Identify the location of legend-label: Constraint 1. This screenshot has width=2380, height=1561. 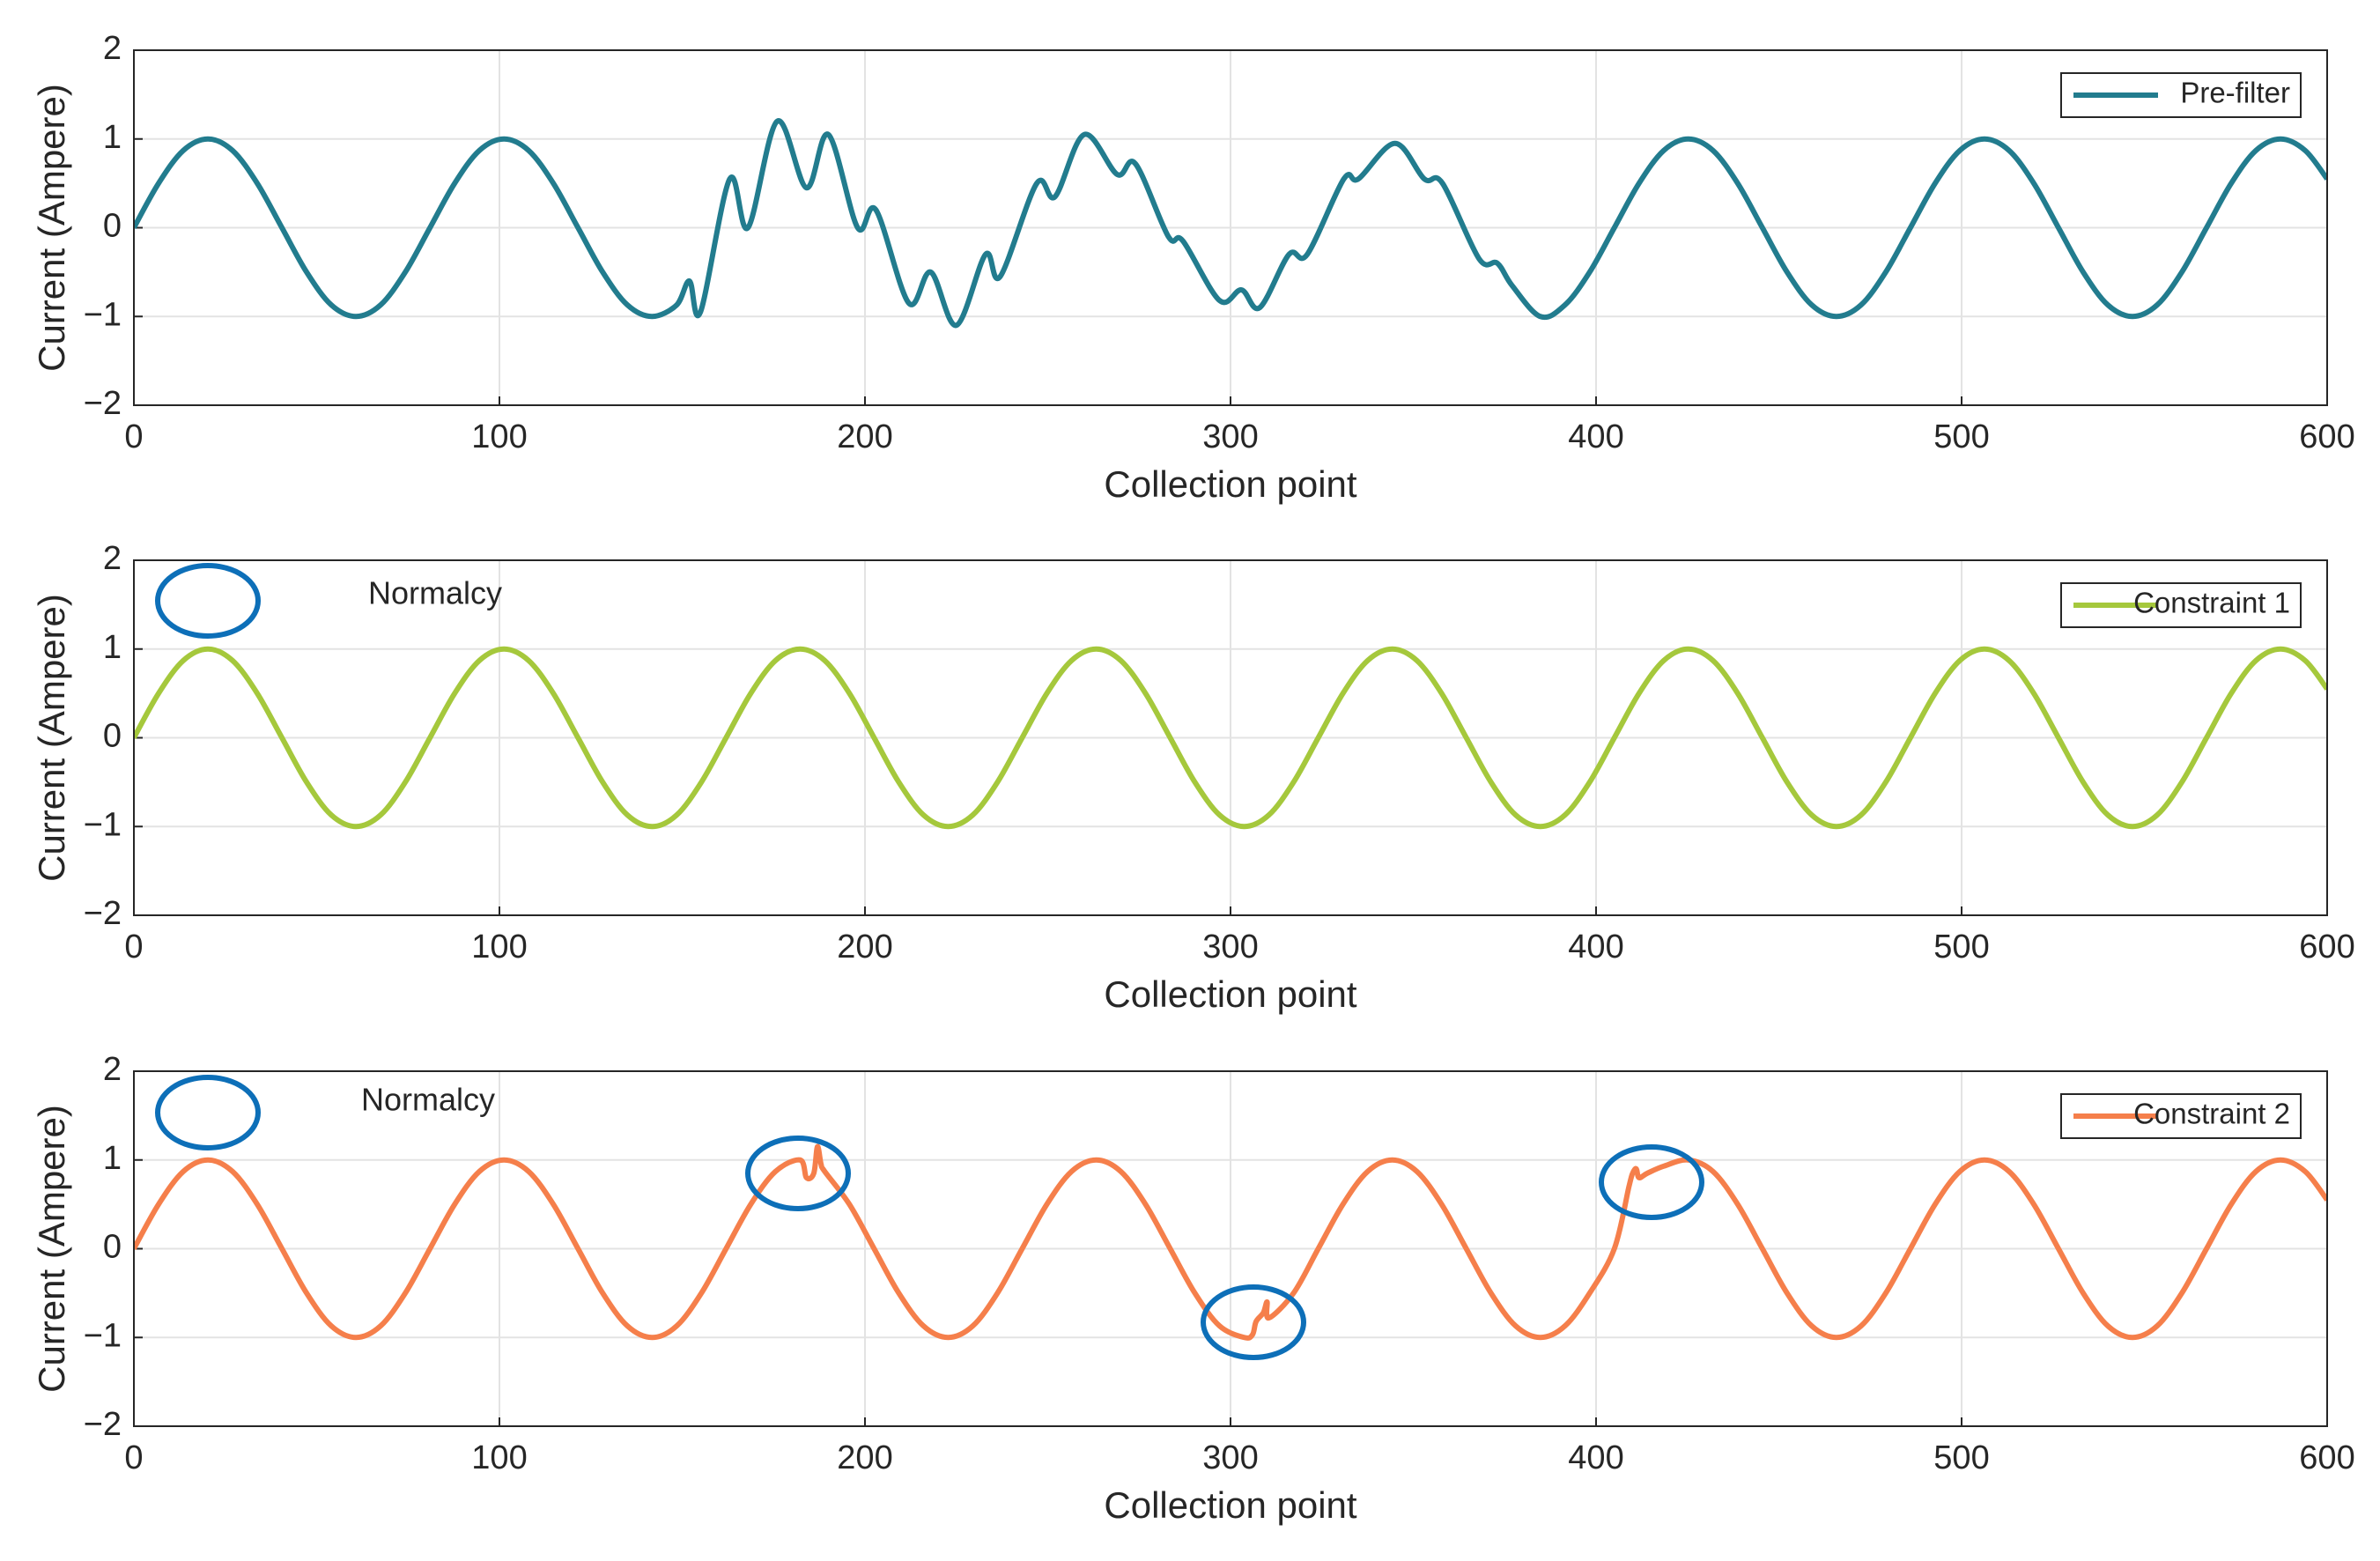
(2211, 603).